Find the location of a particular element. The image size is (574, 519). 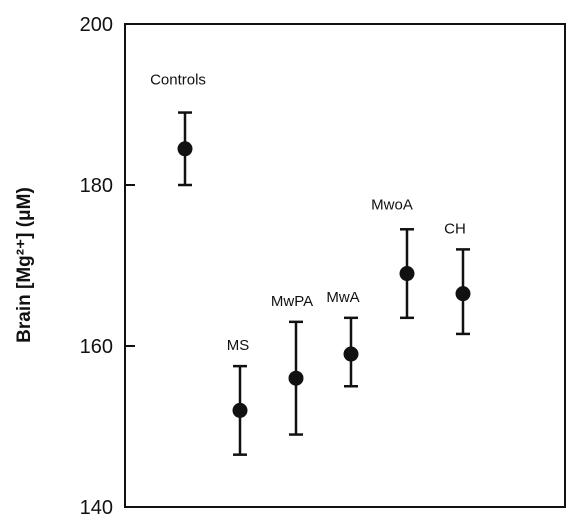

data-point-group: MS is located at coordinates (238, 396).